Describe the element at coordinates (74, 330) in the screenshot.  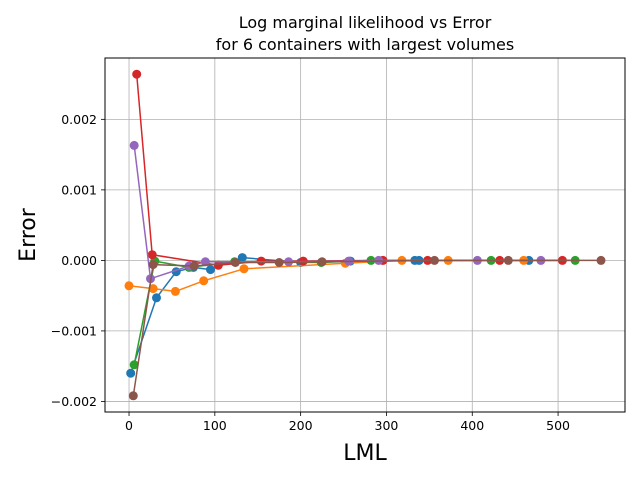
I see `y-tick-label: −0.001` at that location.